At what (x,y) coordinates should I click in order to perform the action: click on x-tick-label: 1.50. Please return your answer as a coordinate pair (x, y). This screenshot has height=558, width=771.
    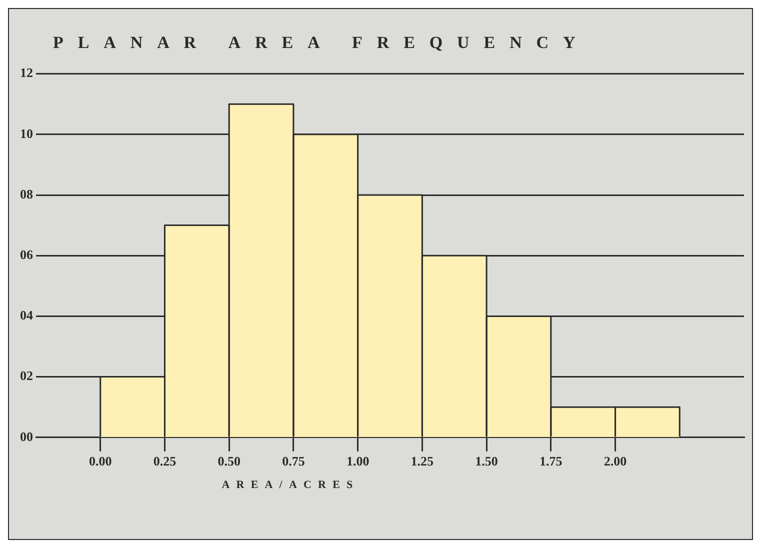
    Looking at the image, I should click on (486, 461).